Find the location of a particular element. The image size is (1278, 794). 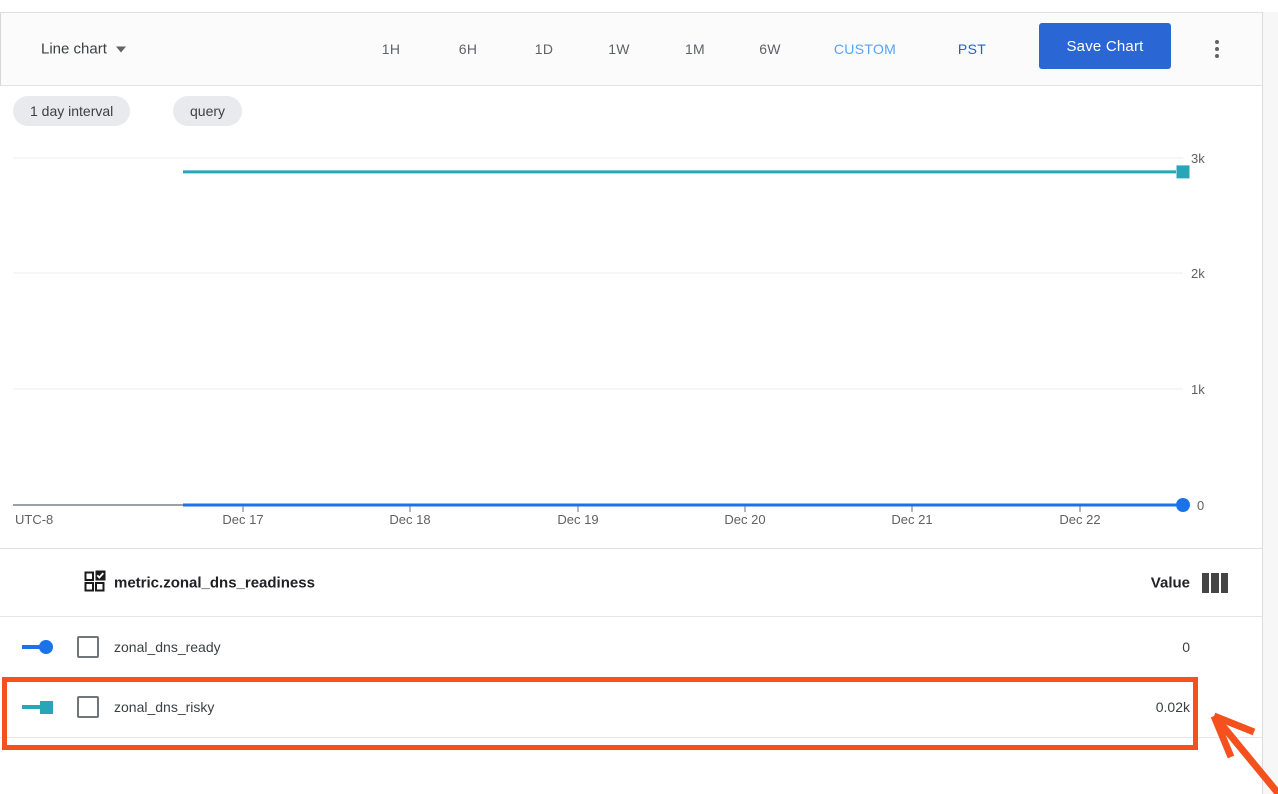

y-axis-tick-label: 3k is located at coordinates (1198, 158).